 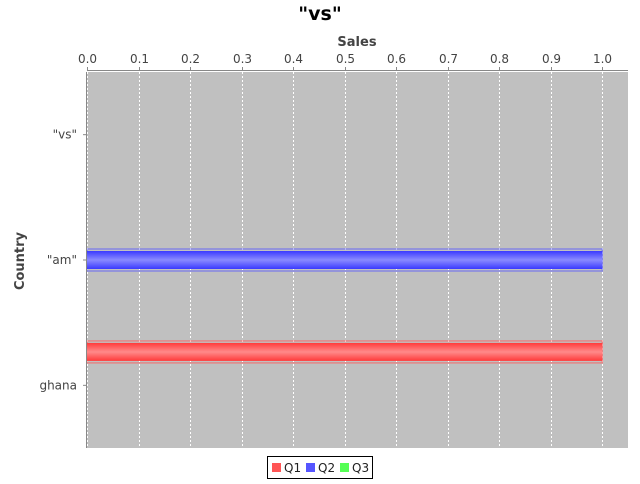 I want to click on y-axis-label: Country, so click(x=20, y=260).